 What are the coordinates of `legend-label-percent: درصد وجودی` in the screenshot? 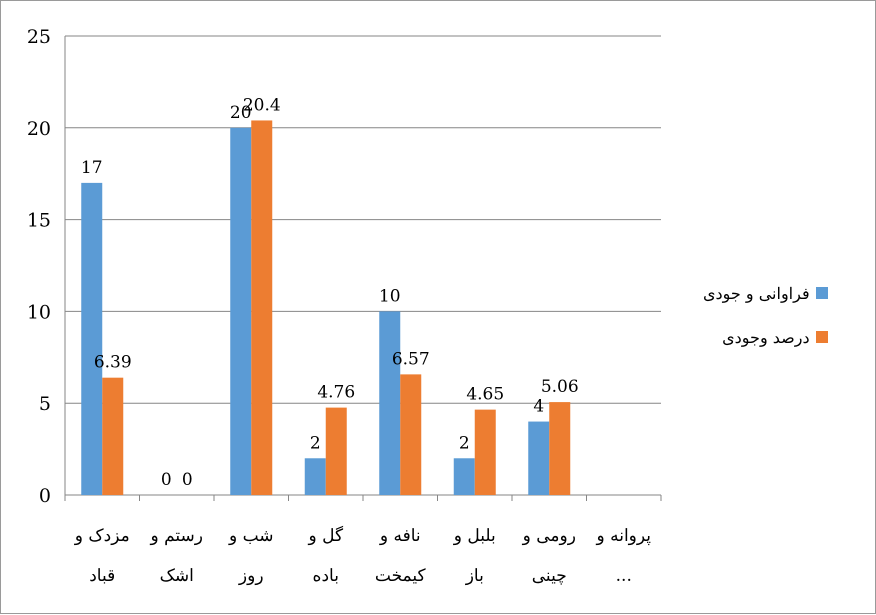 It's located at (766, 337).